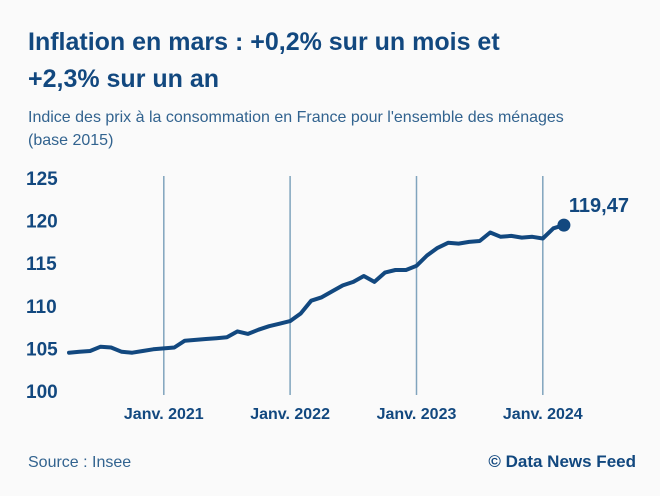  Describe the element at coordinates (42, 179) in the screenshot. I see `y-axis-label: 125` at that location.